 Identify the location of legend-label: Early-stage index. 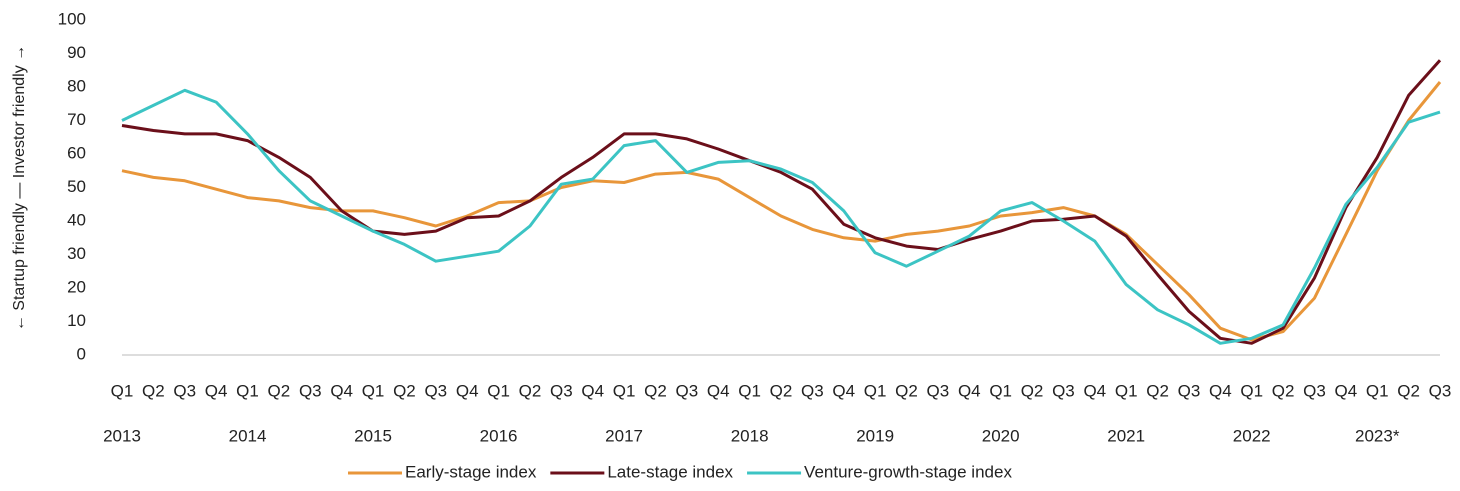
(471, 471).